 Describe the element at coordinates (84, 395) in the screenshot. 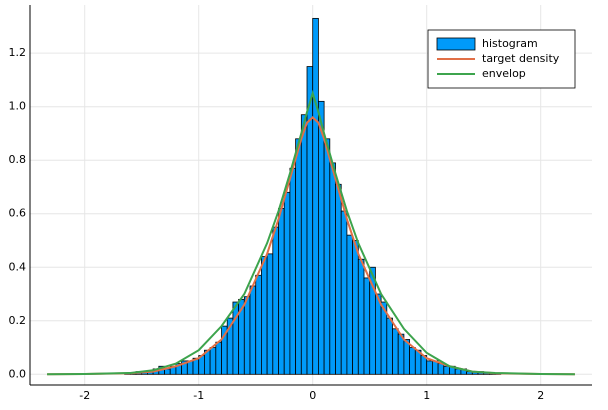

I see `x-tick-label: -2` at that location.